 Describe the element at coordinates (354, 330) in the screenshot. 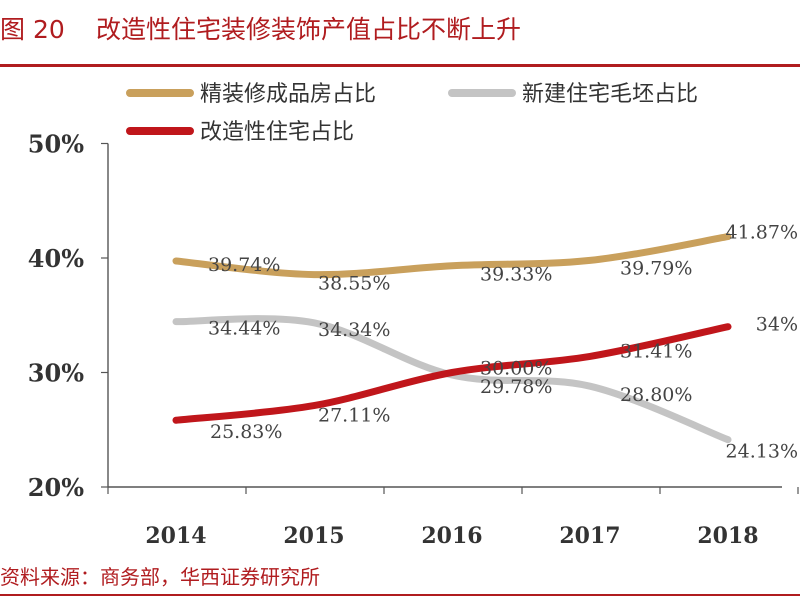

I see `data-label-rough-housing-2015: 34.34%` at that location.